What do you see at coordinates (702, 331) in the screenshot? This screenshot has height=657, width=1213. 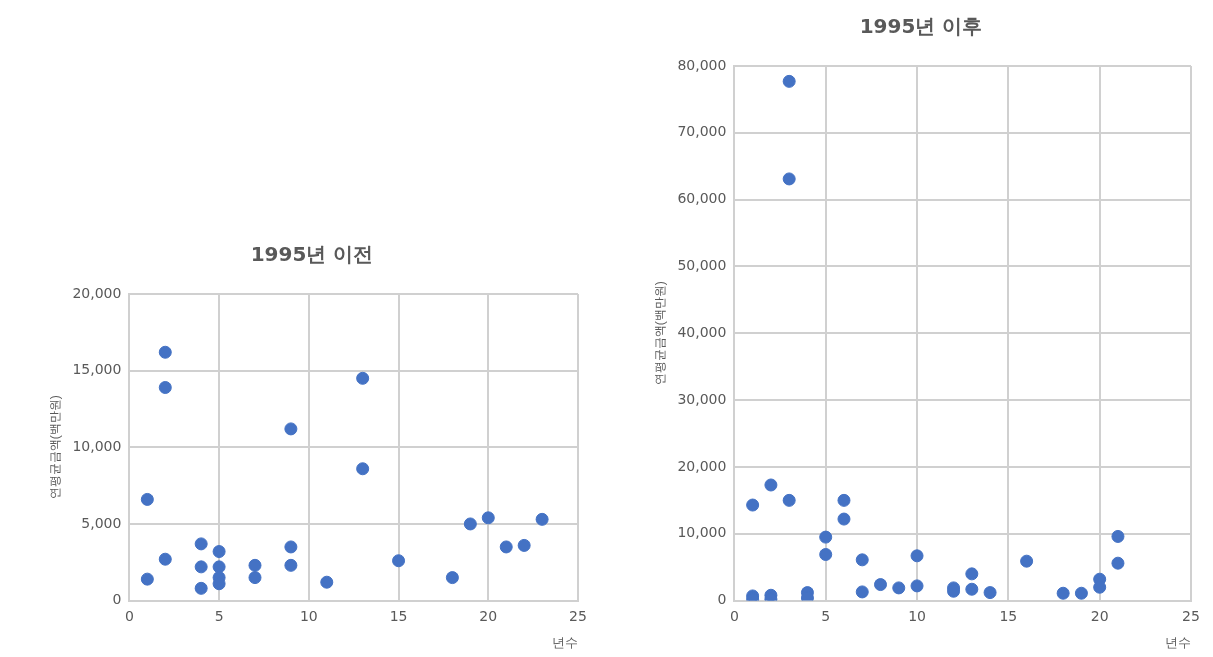 I see `y-tick-label: 40,000` at bounding box center [702, 331].